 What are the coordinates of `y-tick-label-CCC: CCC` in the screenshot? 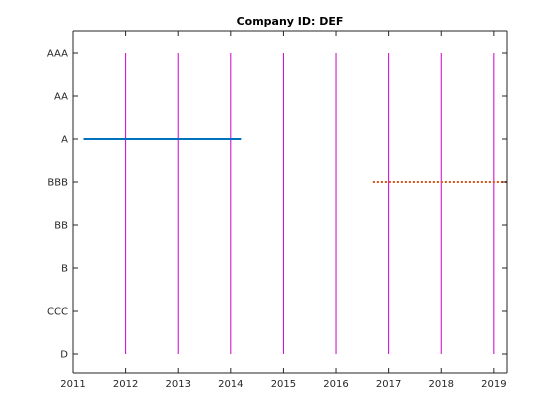 It's located at (57, 312).